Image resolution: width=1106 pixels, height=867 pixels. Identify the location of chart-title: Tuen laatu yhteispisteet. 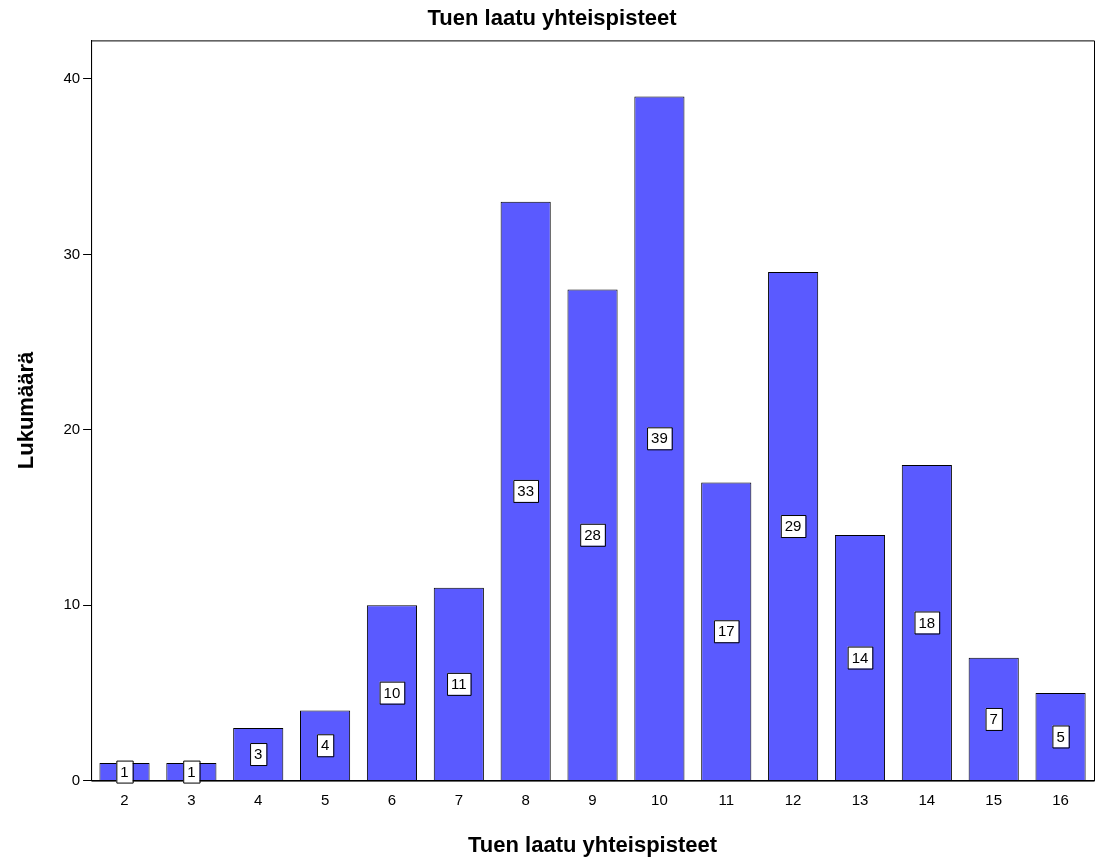
(552, 18).